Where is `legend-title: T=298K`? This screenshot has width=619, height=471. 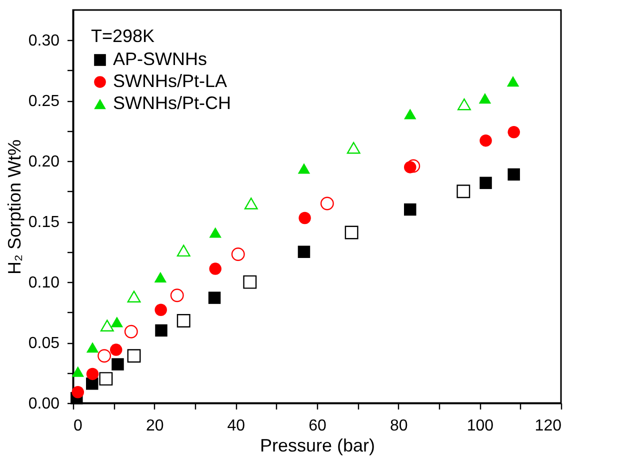 legend-title: T=298K is located at coordinates (123, 36).